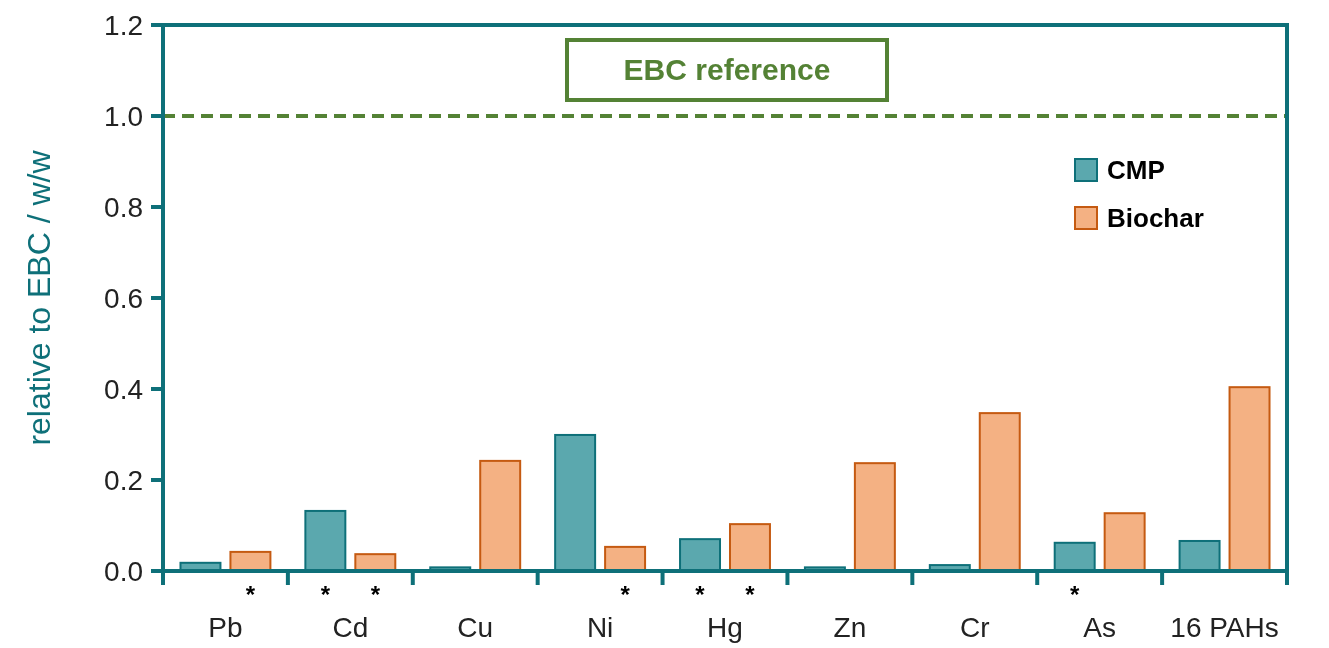  What do you see at coordinates (123, 298) in the screenshot?
I see `y-tick-label: 0.6` at bounding box center [123, 298].